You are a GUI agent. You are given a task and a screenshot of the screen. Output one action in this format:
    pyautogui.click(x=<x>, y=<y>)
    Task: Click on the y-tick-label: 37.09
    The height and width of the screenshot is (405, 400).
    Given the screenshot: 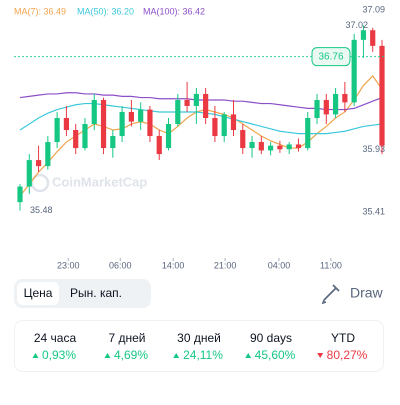 What is the action you would take?
    pyautogui.click(x=373, y=9)
    